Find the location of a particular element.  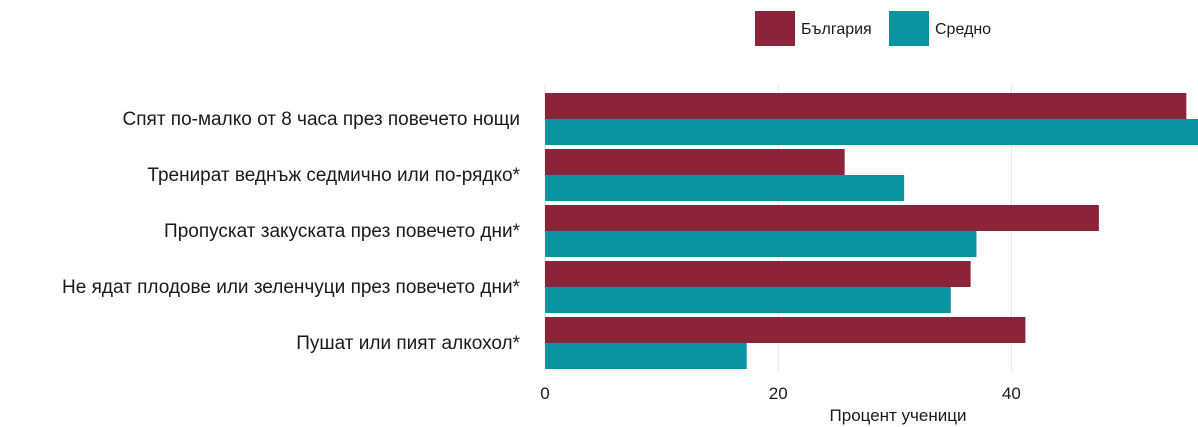

x-tick-label-20: 20 is located at coordinates (778, 393).